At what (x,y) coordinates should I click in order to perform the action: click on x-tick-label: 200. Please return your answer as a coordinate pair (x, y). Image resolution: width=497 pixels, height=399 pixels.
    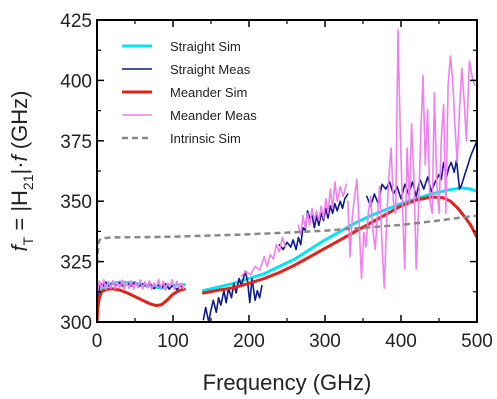
    Looking at the image, I should click on (249, 341).